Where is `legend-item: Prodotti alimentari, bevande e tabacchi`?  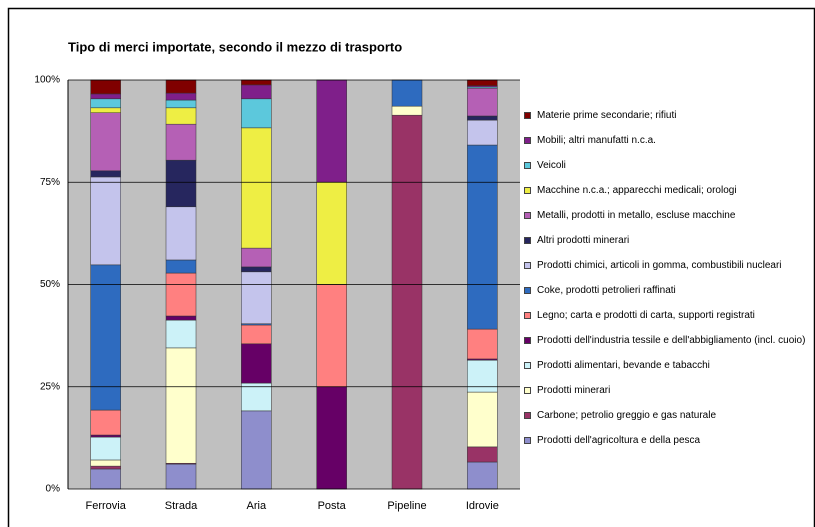 legend-item: Prodotti alimentari, bevande e tabacchi is located at coordinates (664, 366).